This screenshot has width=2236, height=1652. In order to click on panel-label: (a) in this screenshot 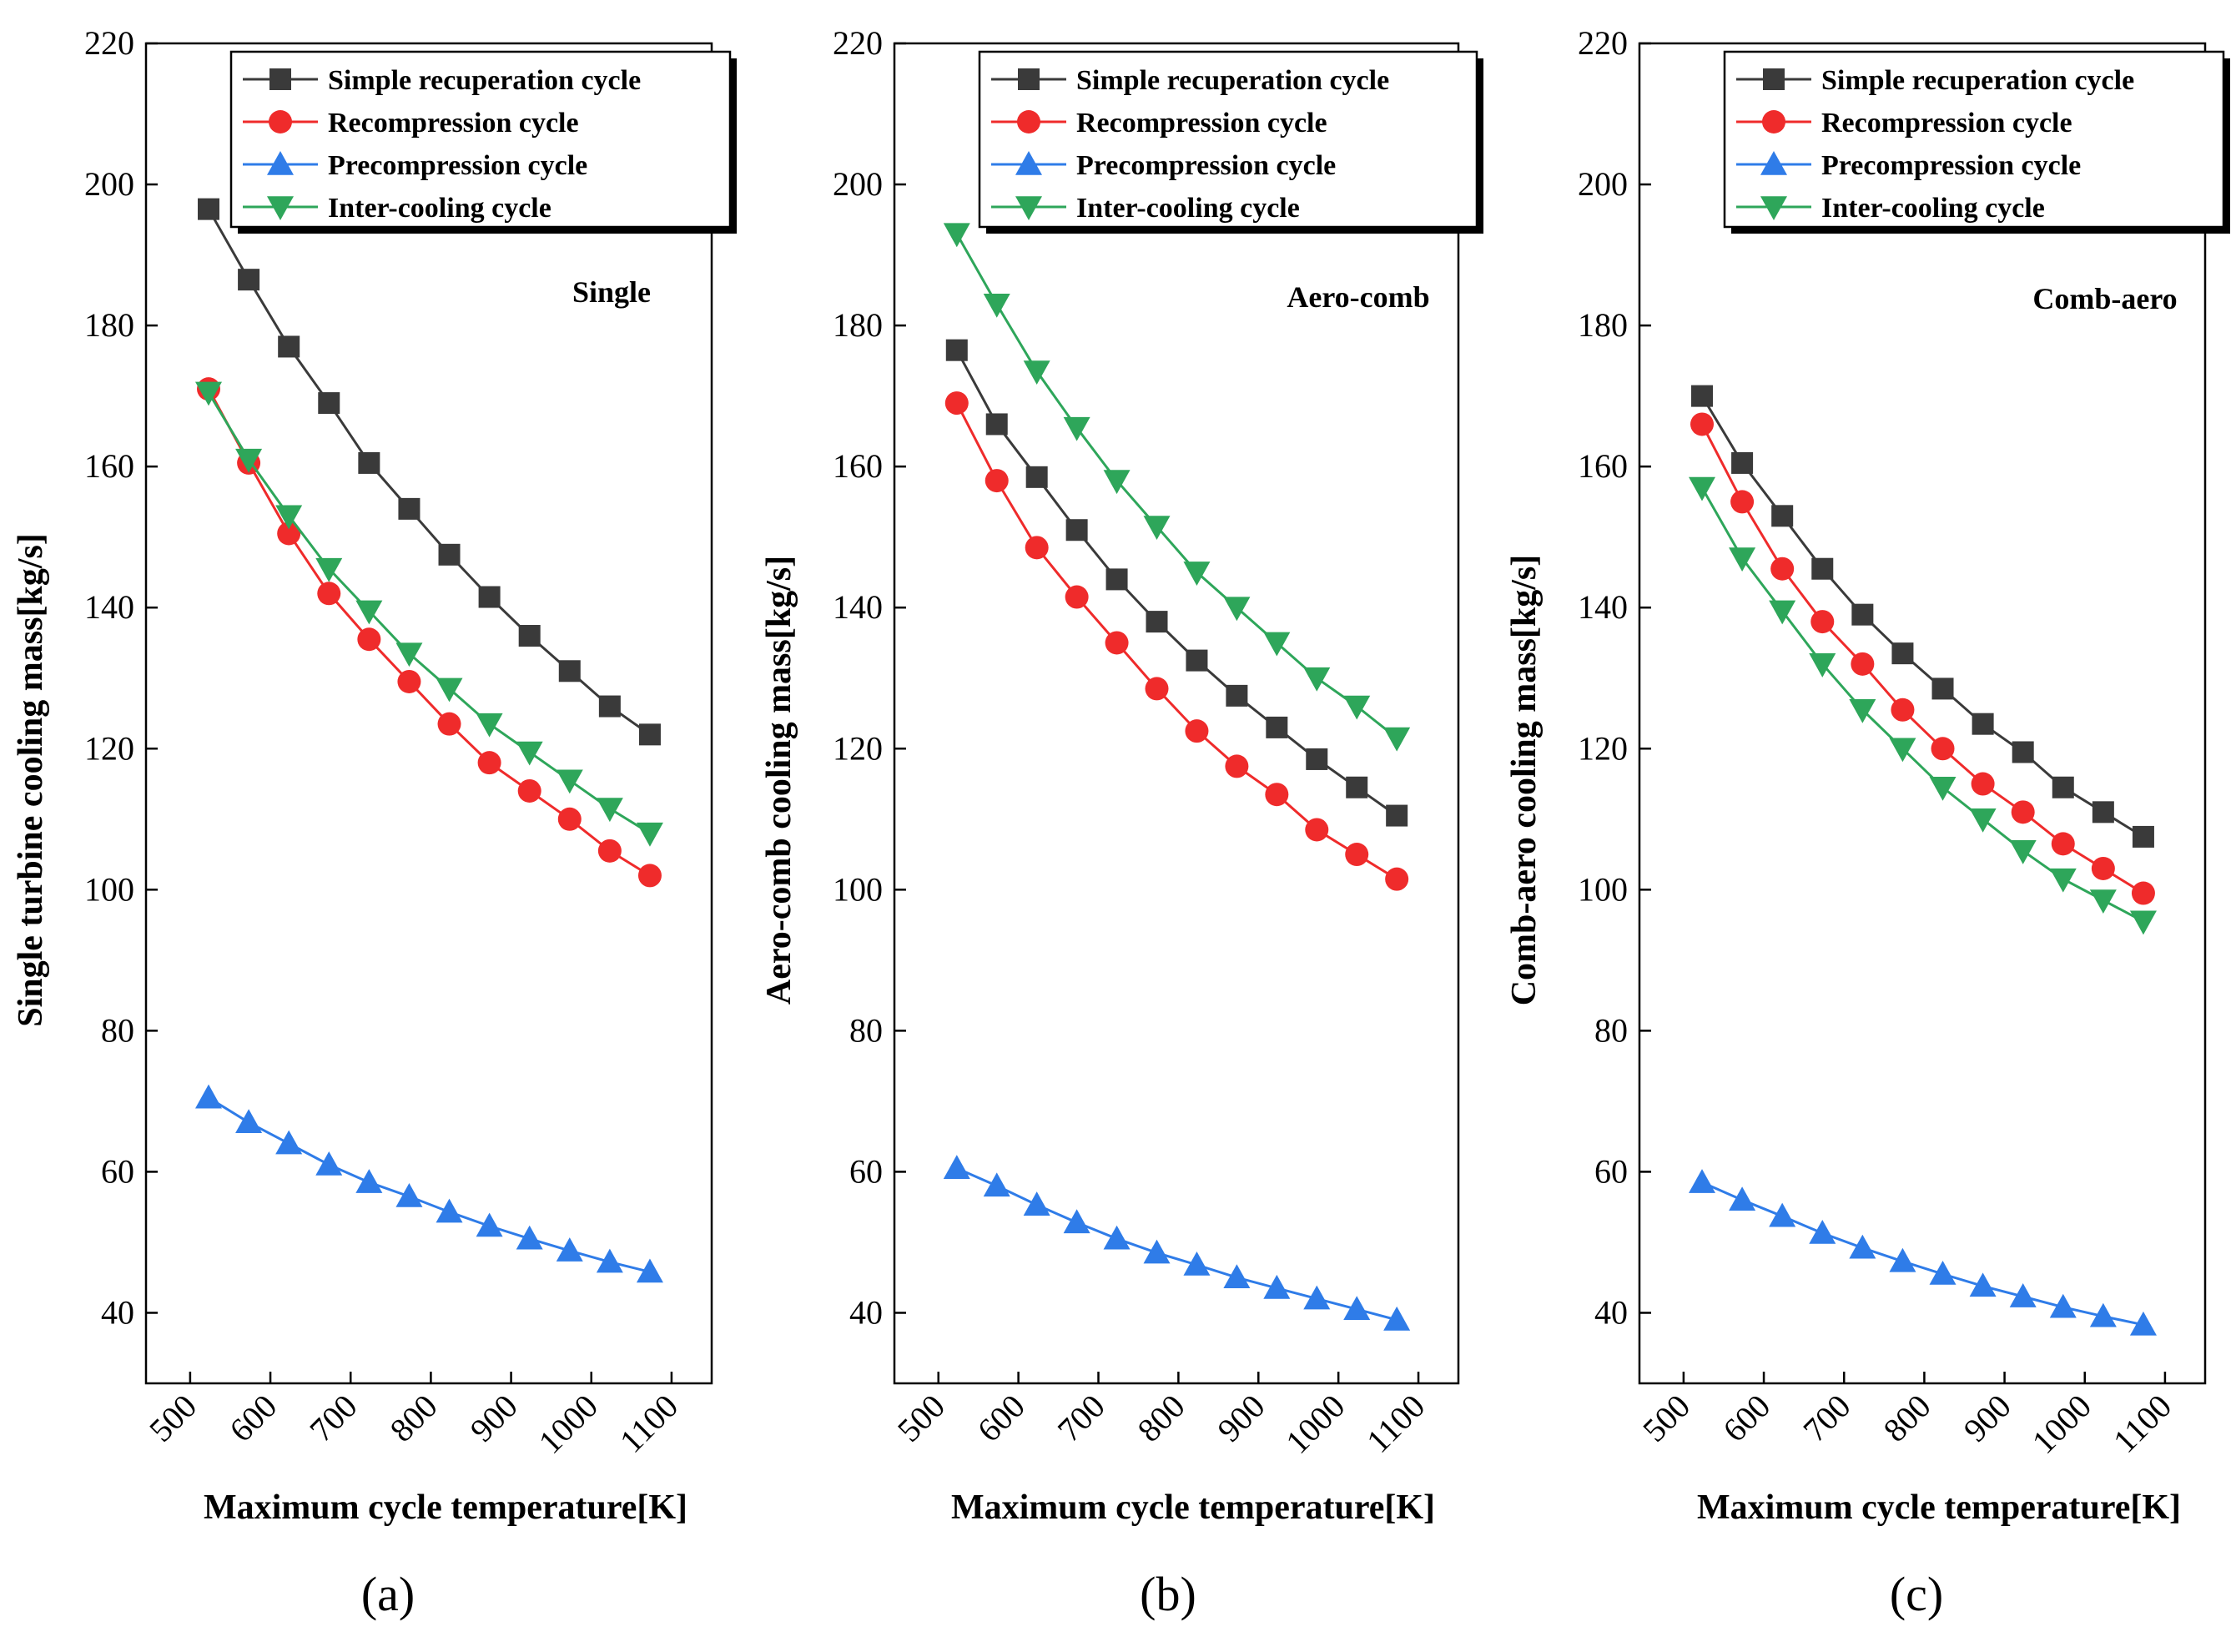, I will do `click(388, 1594)`.